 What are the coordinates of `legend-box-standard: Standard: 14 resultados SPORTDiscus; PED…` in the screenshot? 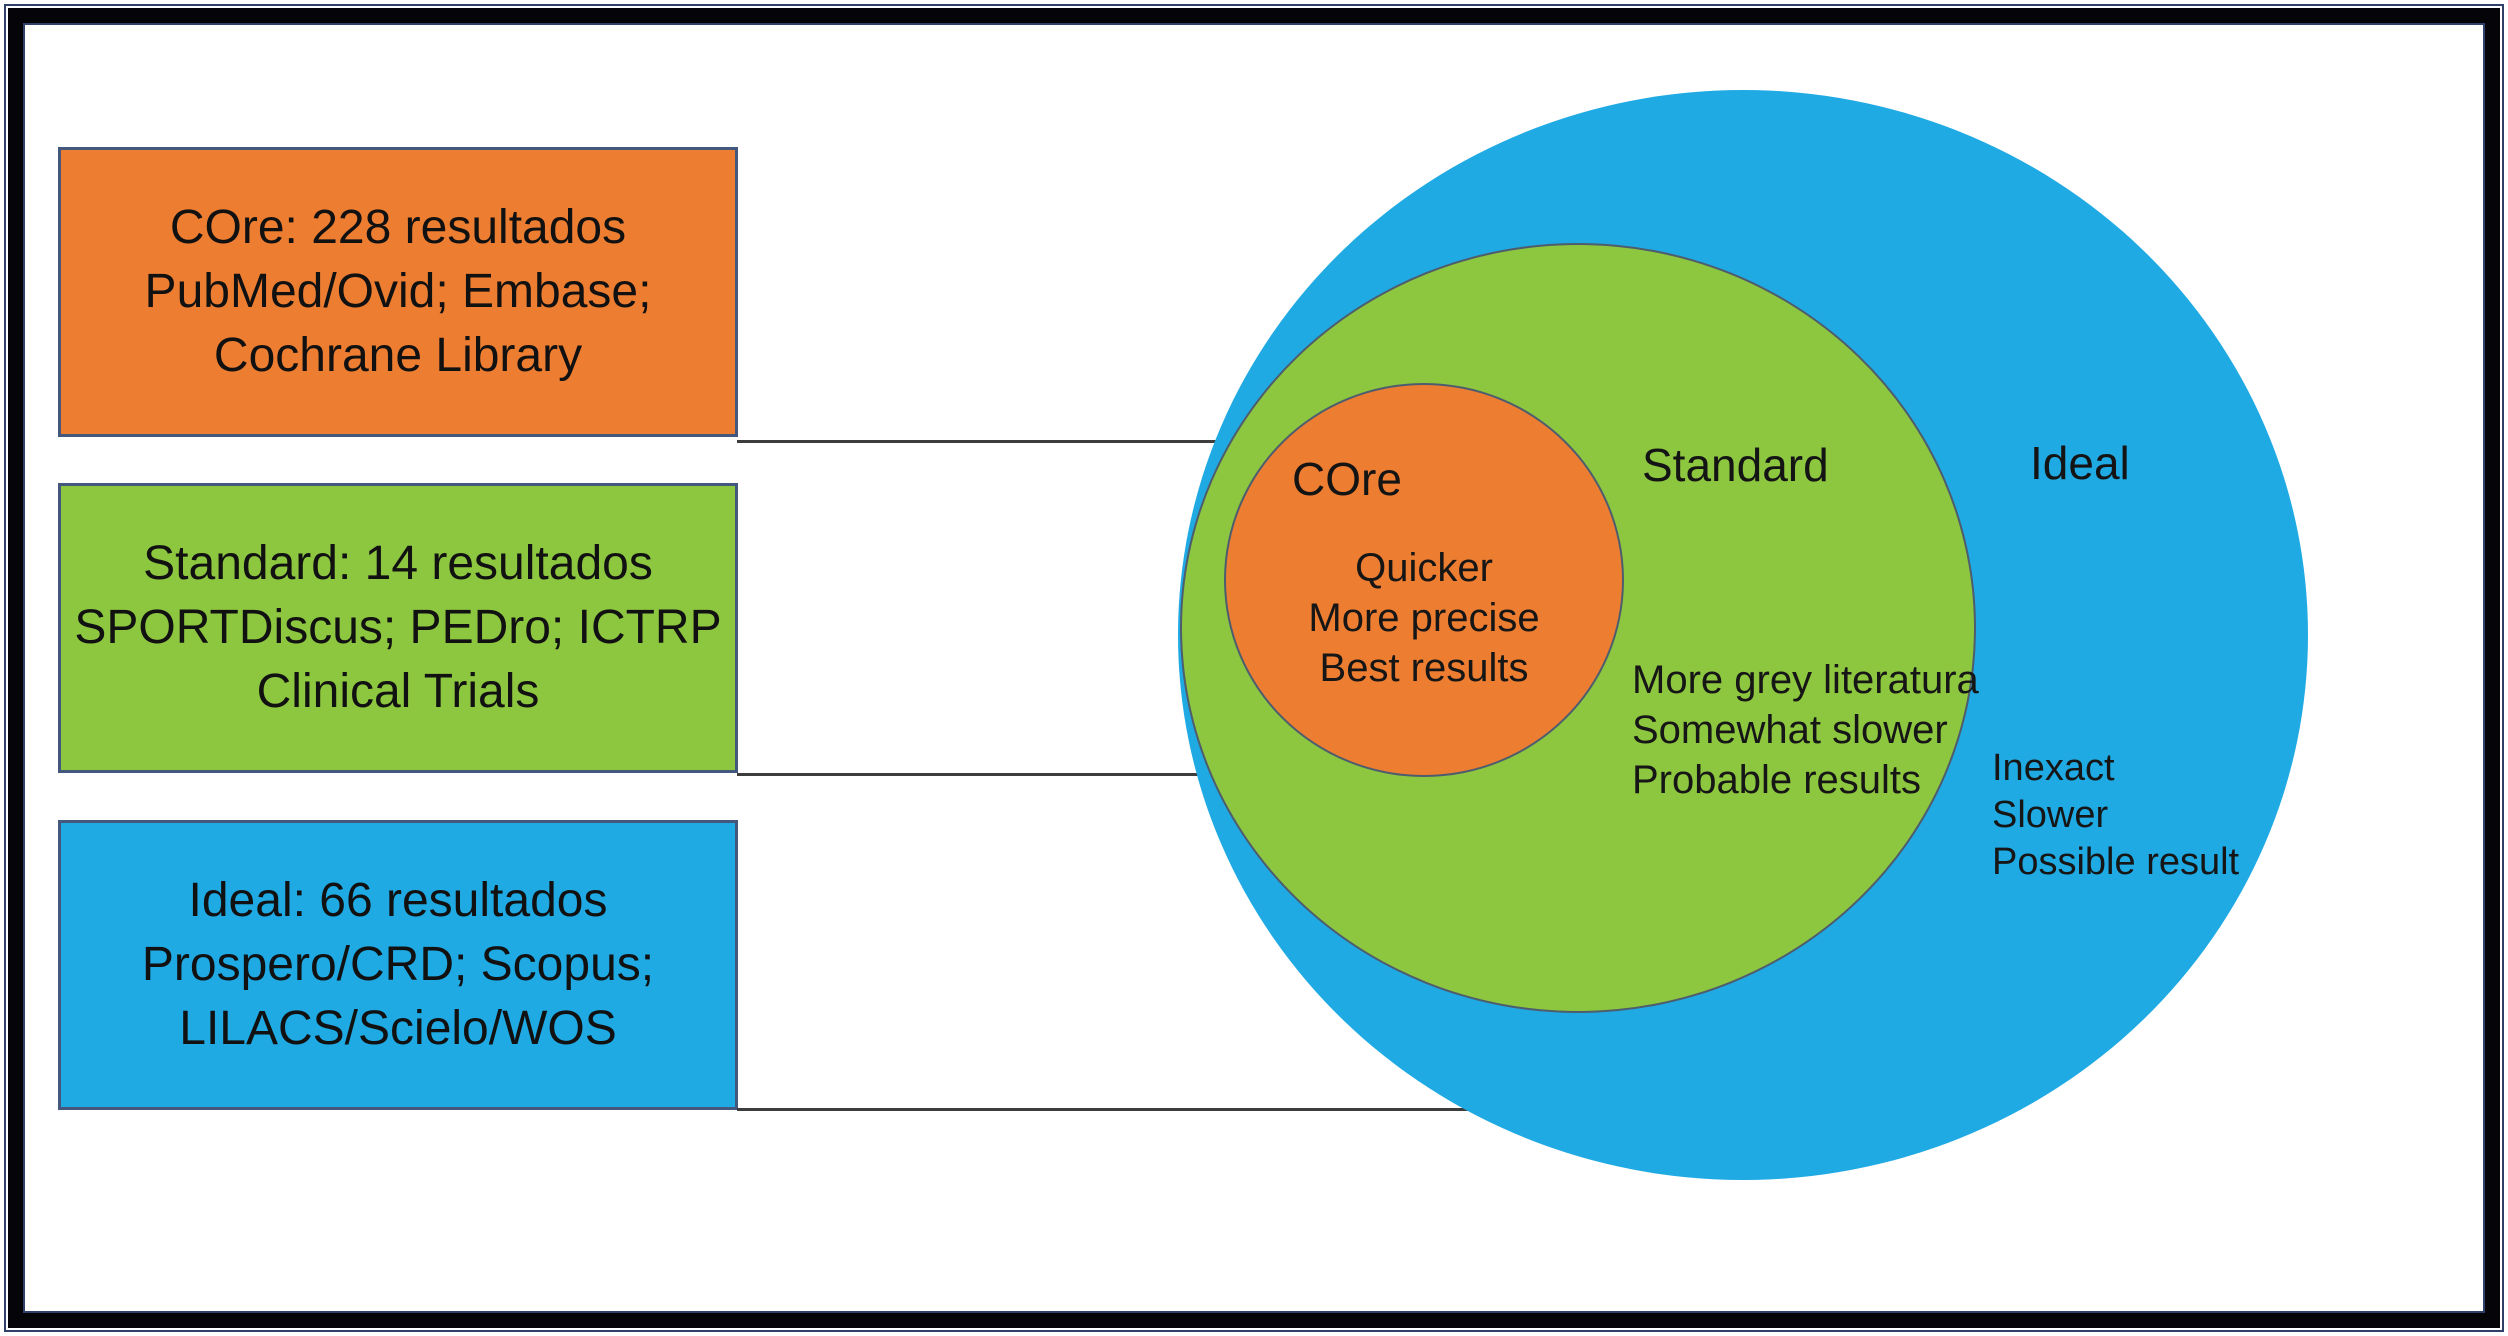 It's located at (398, 628).